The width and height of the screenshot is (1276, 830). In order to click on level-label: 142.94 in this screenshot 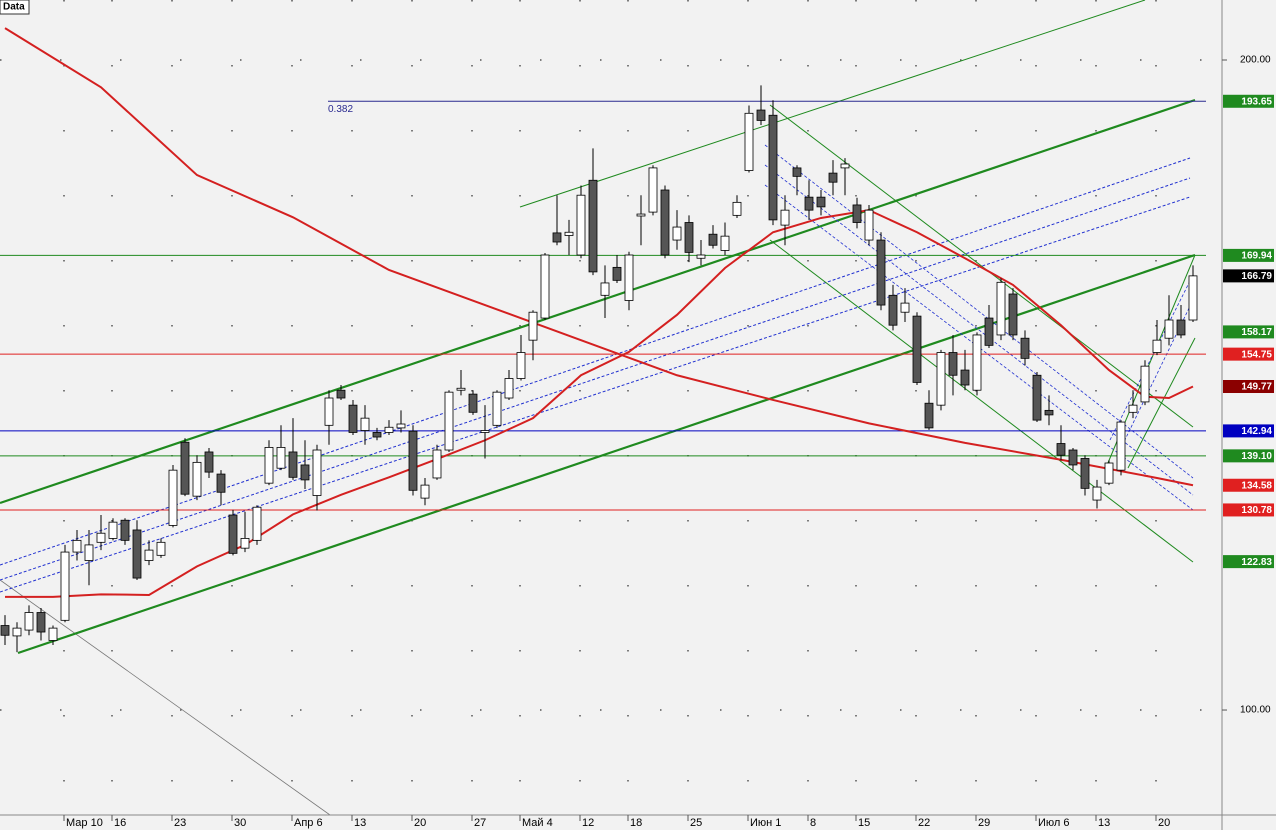, I will do `click(1256, 431)`.